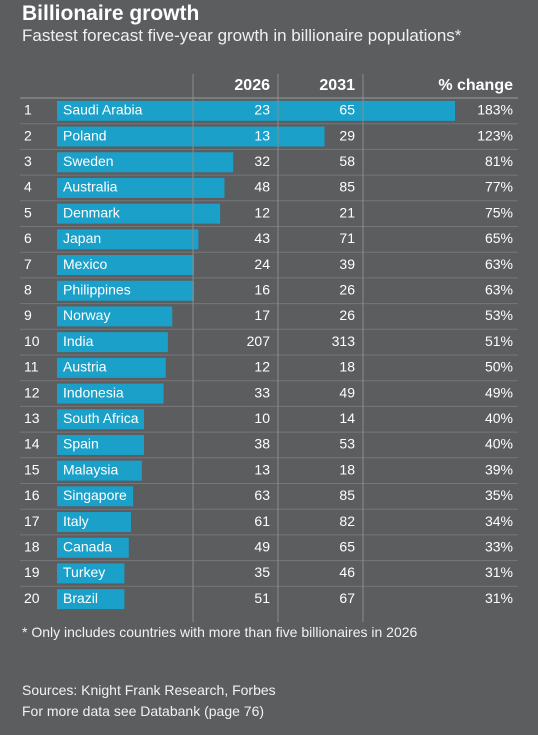 The width and height of the screenshot is (538, 735). I want to click on value-2031: 46, so click(347, 572).